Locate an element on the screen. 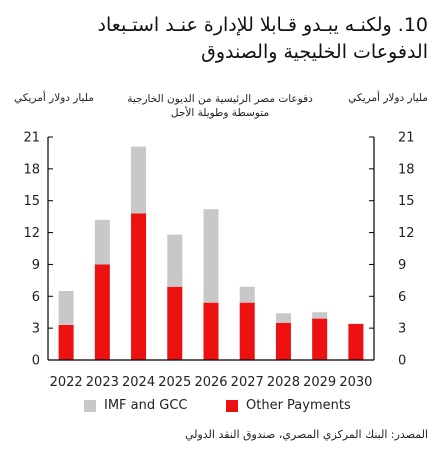 This screenshot has height=452, width=442. left-y-tick-label-15: 15 is located at coordinates (31, 201).